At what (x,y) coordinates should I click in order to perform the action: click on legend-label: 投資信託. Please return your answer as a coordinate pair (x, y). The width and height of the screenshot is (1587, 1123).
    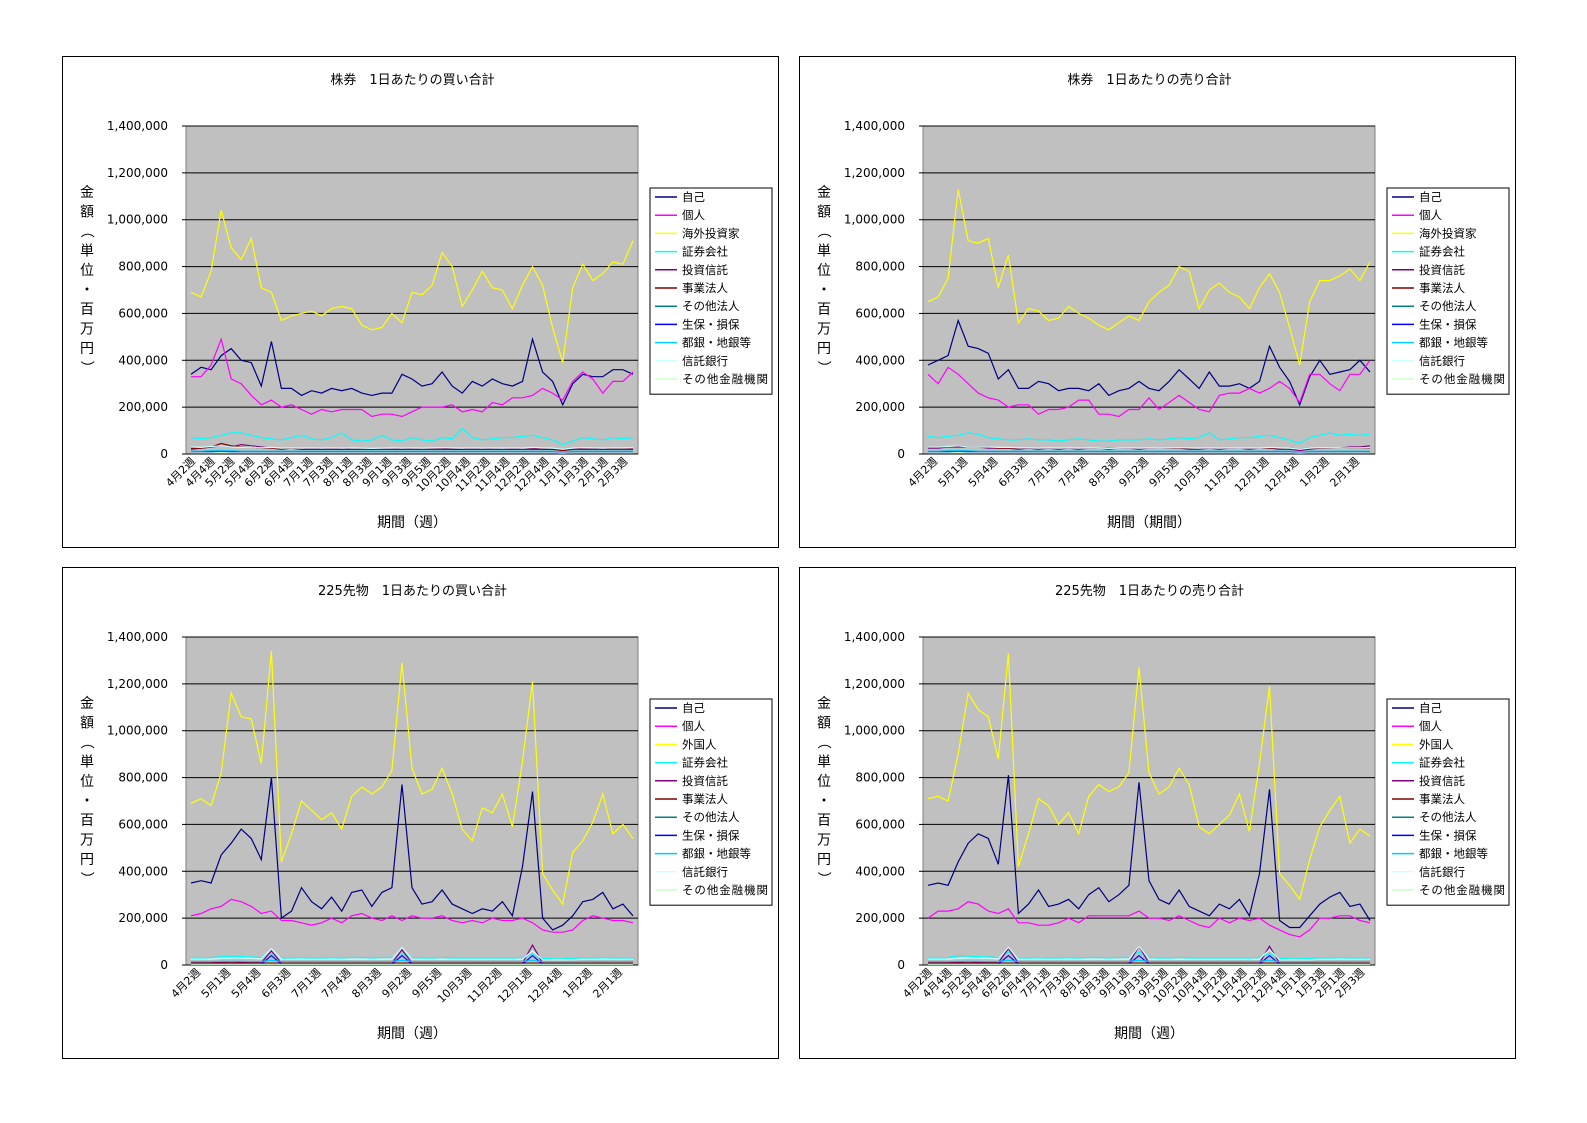
    Looking at the image, I should click on (705, 270).